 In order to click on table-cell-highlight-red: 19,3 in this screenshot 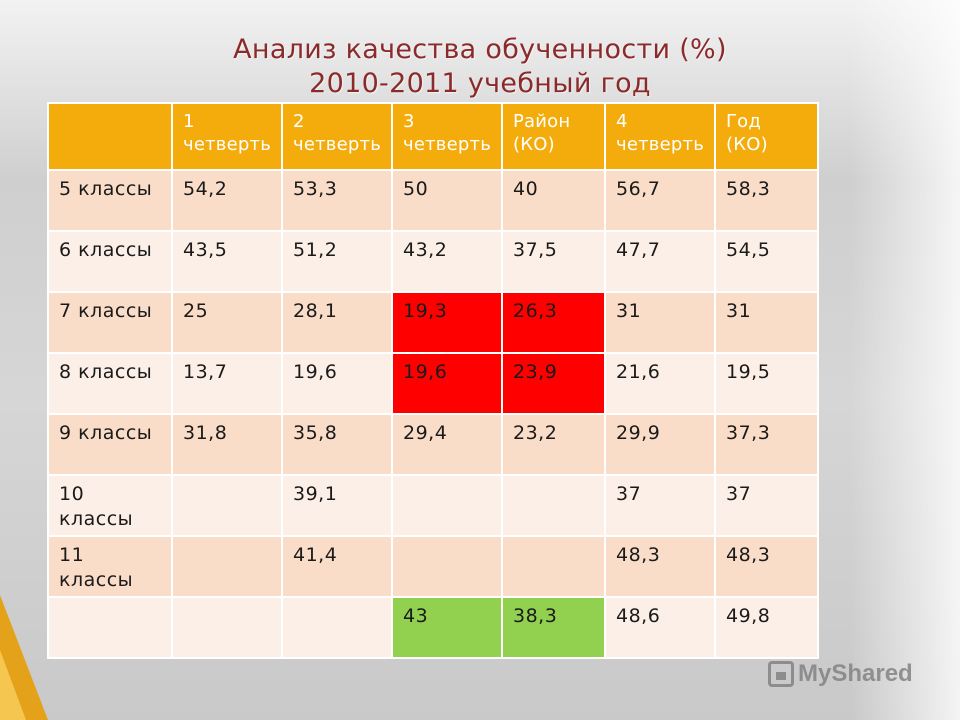, I will do `click(447, 322)`.